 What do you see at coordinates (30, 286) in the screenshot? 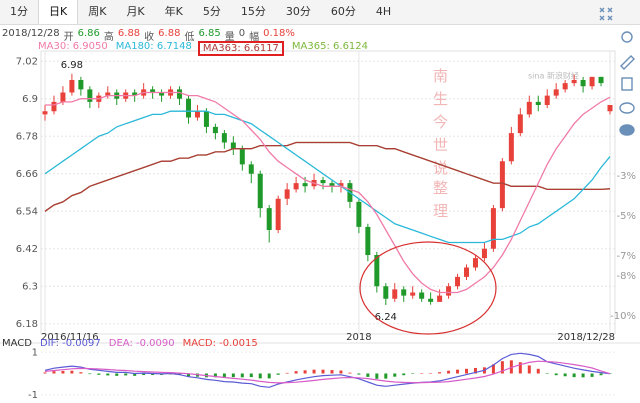
I see `y-tick-label: 6.3` at bounding box center [30, 286].